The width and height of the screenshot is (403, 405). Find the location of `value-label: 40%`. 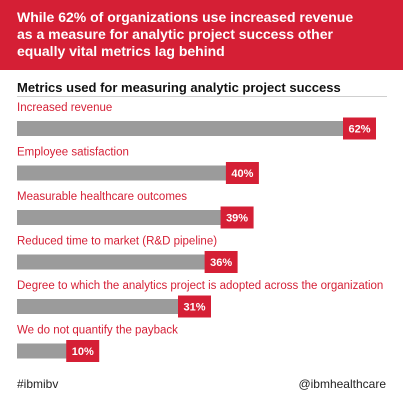

value-label: 40% is located at coordinates (242, 174).